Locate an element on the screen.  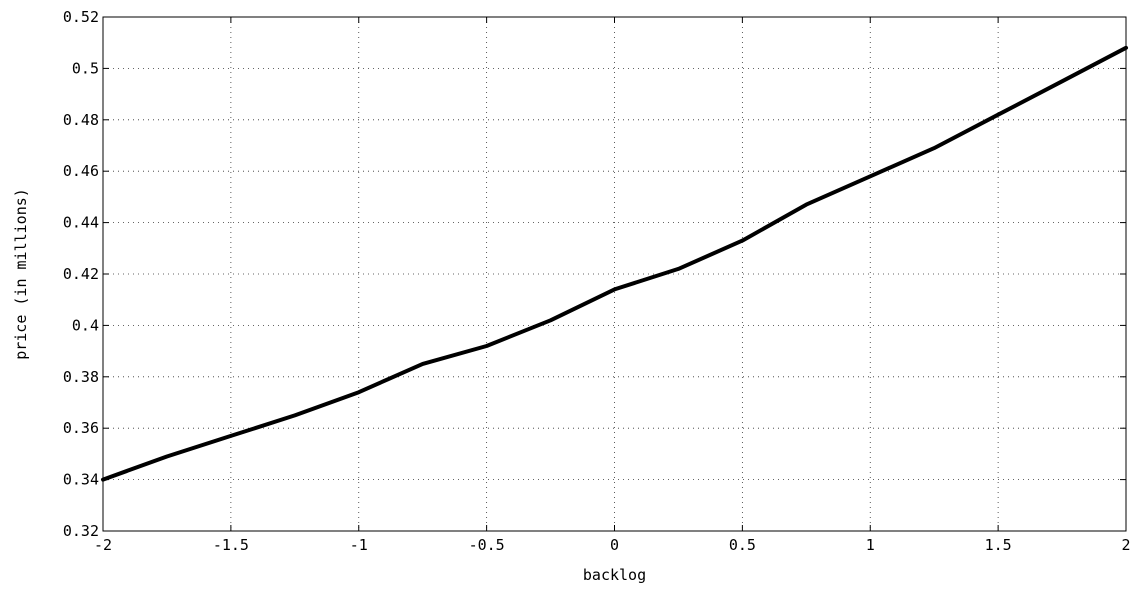
y-tick-label: 0.36 is located at coordinates (81, 428).